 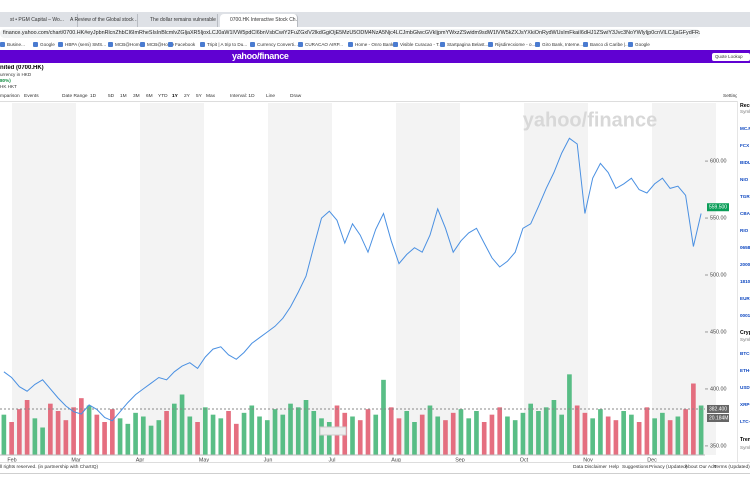 I want to click on toolbar-item: 1M, so click(x=123, y=96).